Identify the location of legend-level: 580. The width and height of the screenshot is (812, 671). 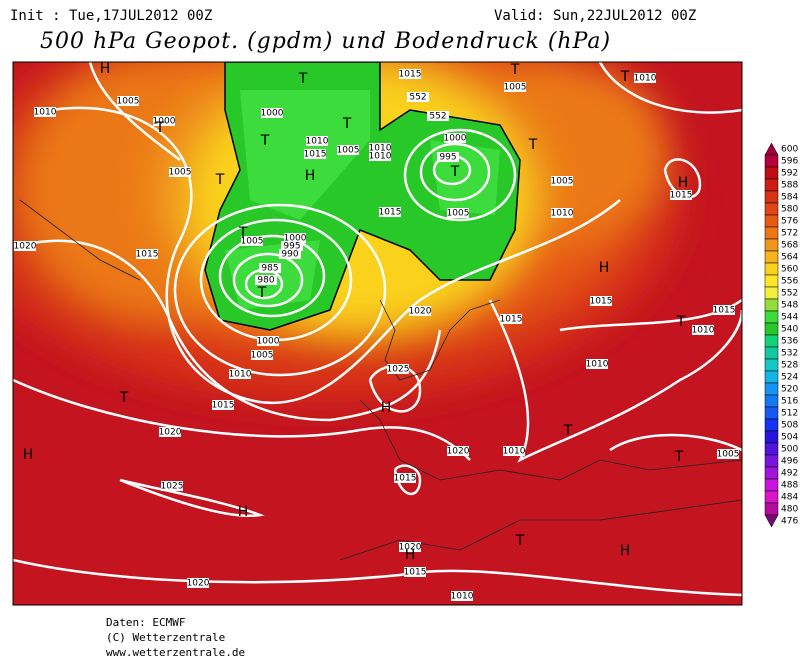
(789, 210).